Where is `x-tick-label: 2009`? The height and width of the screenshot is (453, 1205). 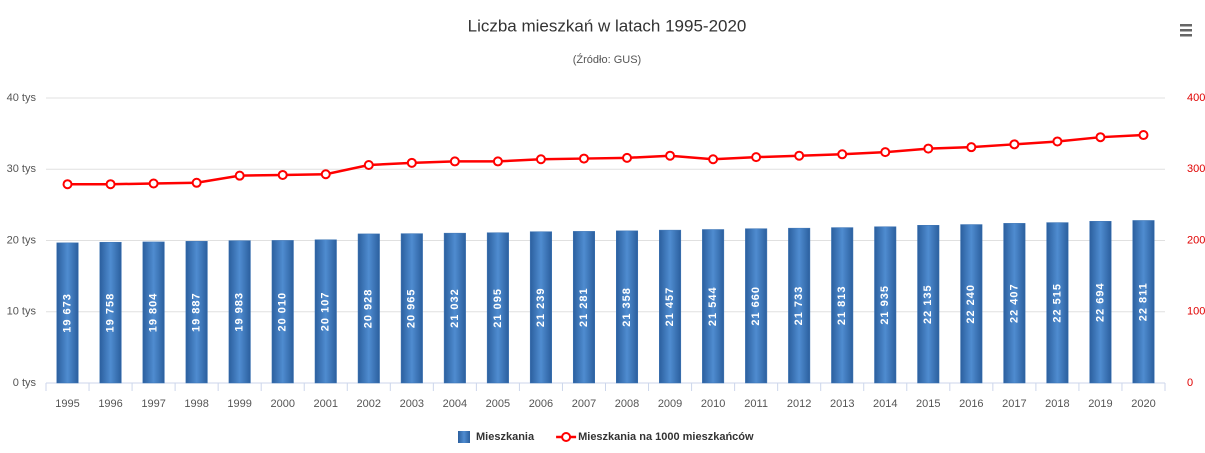
x-tick-label: 2009 is located at coordinates (670, 404).